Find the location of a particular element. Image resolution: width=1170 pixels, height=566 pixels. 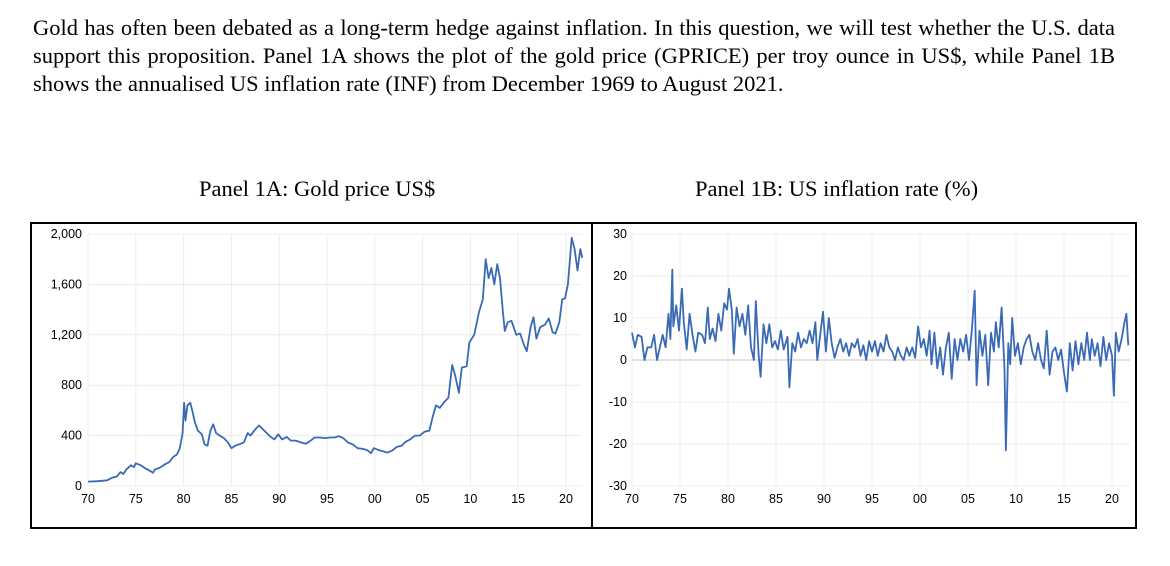

gold-xtick-label: 70 is located at coordinates (88, 499).